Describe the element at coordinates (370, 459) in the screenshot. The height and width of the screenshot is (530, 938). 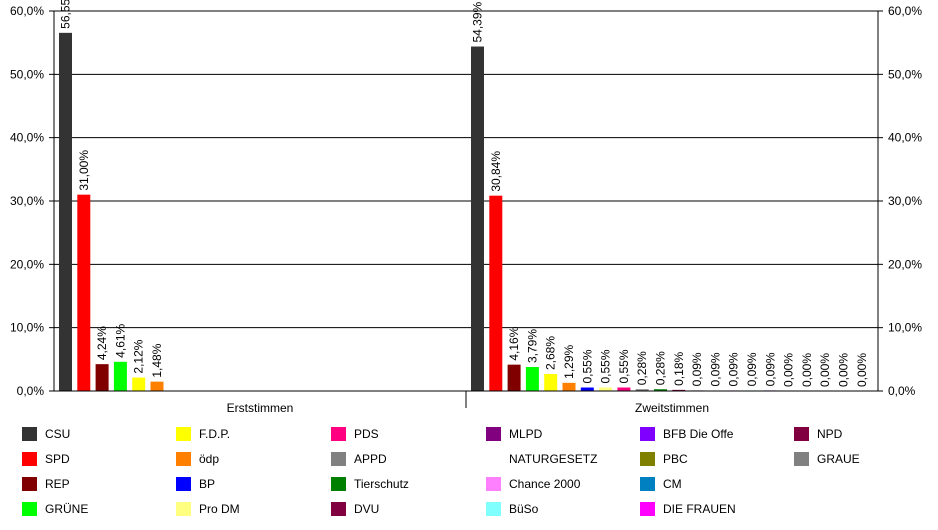
I see `legend-label: APPD` at that location.